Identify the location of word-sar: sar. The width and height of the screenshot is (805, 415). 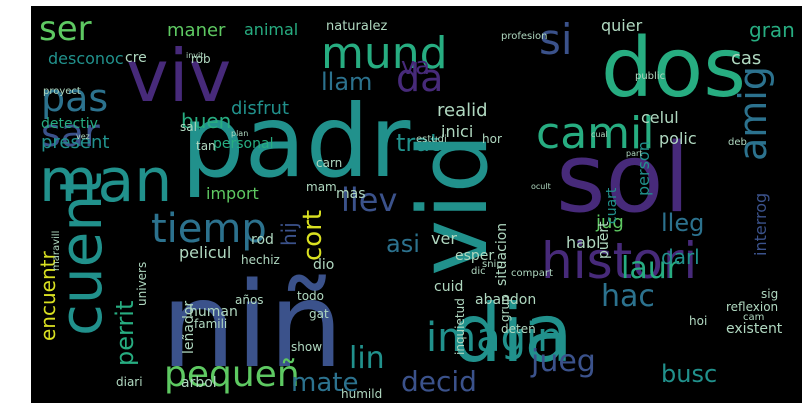
(70, 133).